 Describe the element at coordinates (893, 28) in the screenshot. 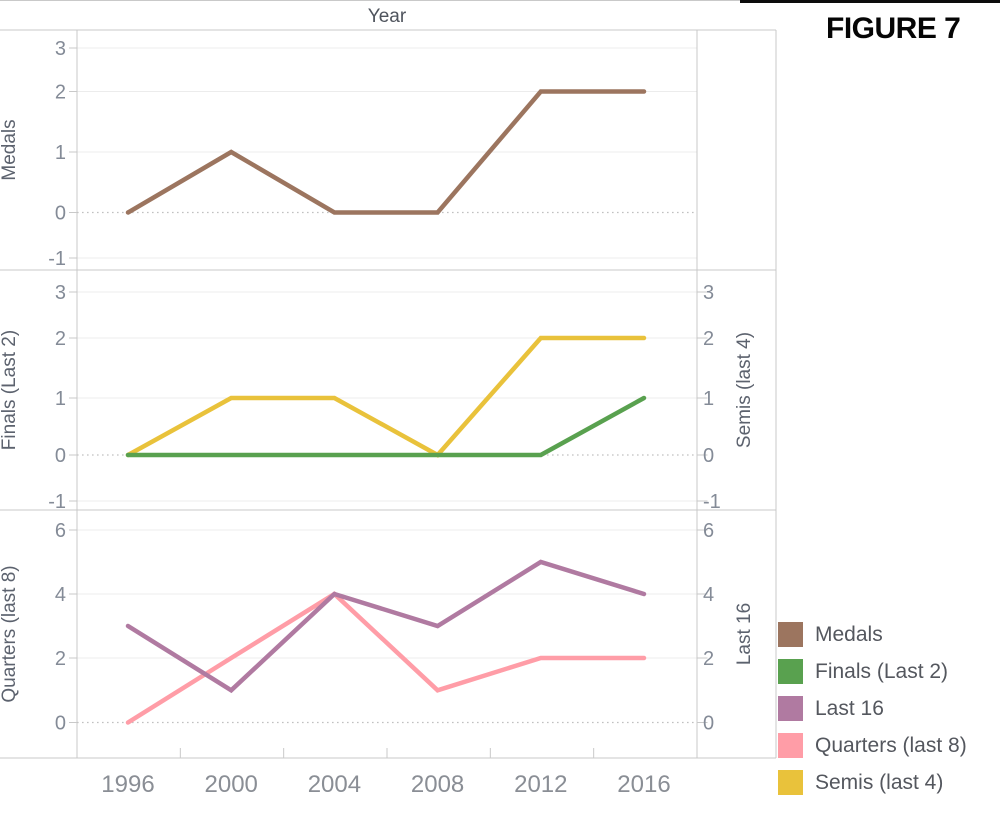

I see `figure-label: FIGURE 7` at that location.